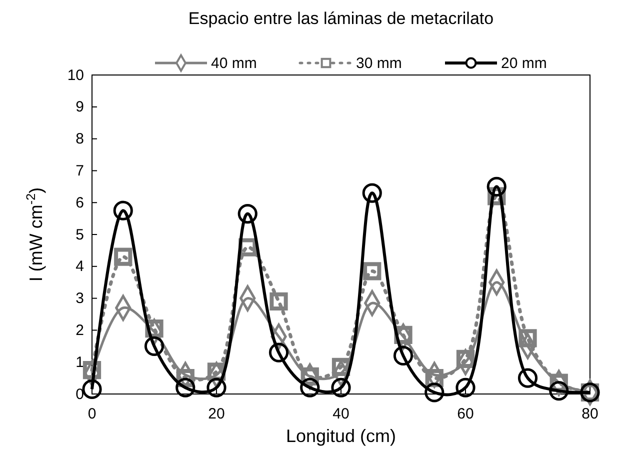  What do you see at coordinates (590, 414) in the screenshot?
I see `x-tick-label: 80` at bounding box center [590, 414].